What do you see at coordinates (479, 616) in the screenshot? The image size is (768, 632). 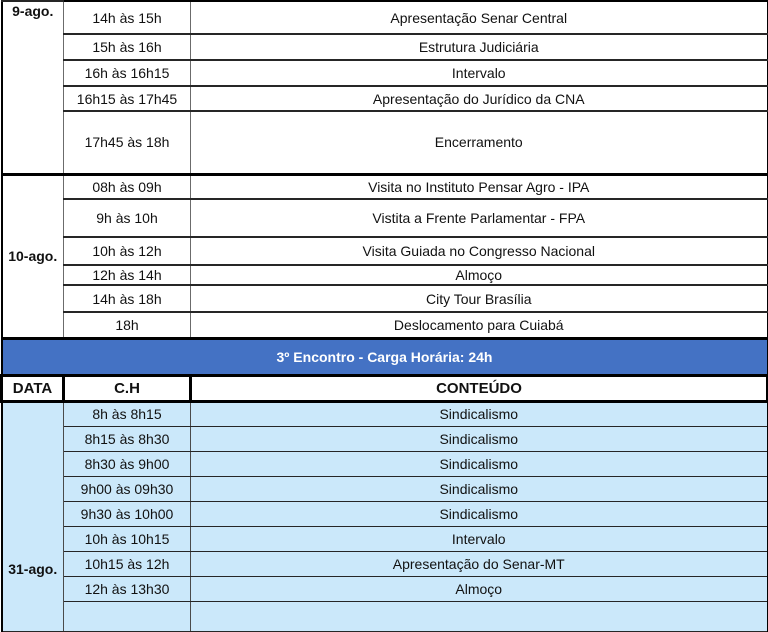 I see `content-cell` at bounding box center [479, 616].